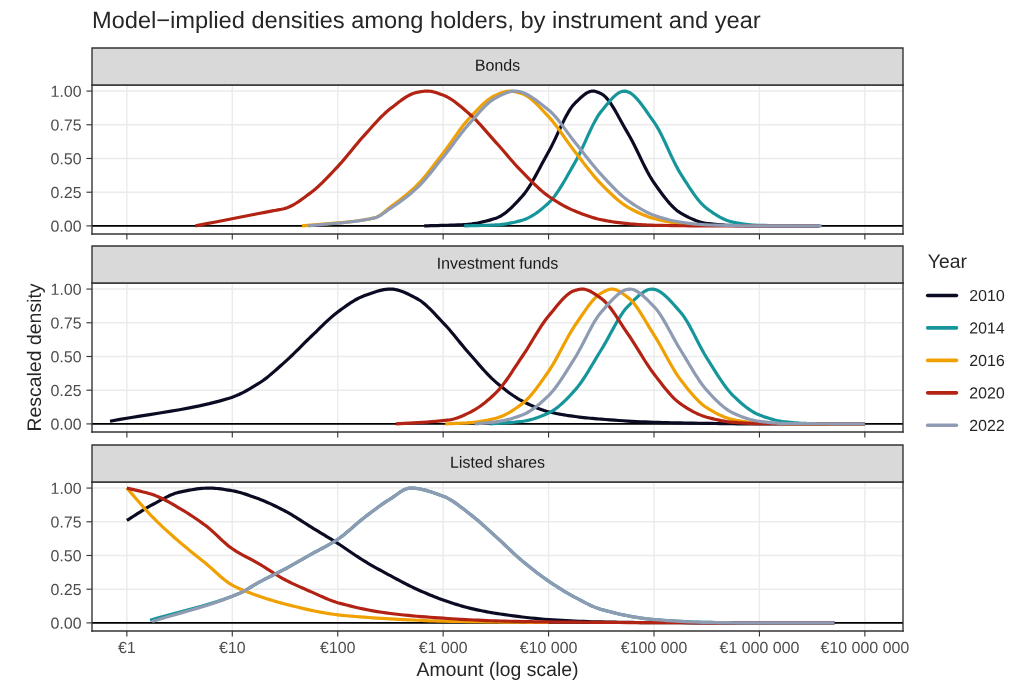 The image size is (1032, 688). What do you see at coordinates (759, 647) in the screenshot?
I see `x-tick-label: €1 000 000` at bounding box center [759, 647].